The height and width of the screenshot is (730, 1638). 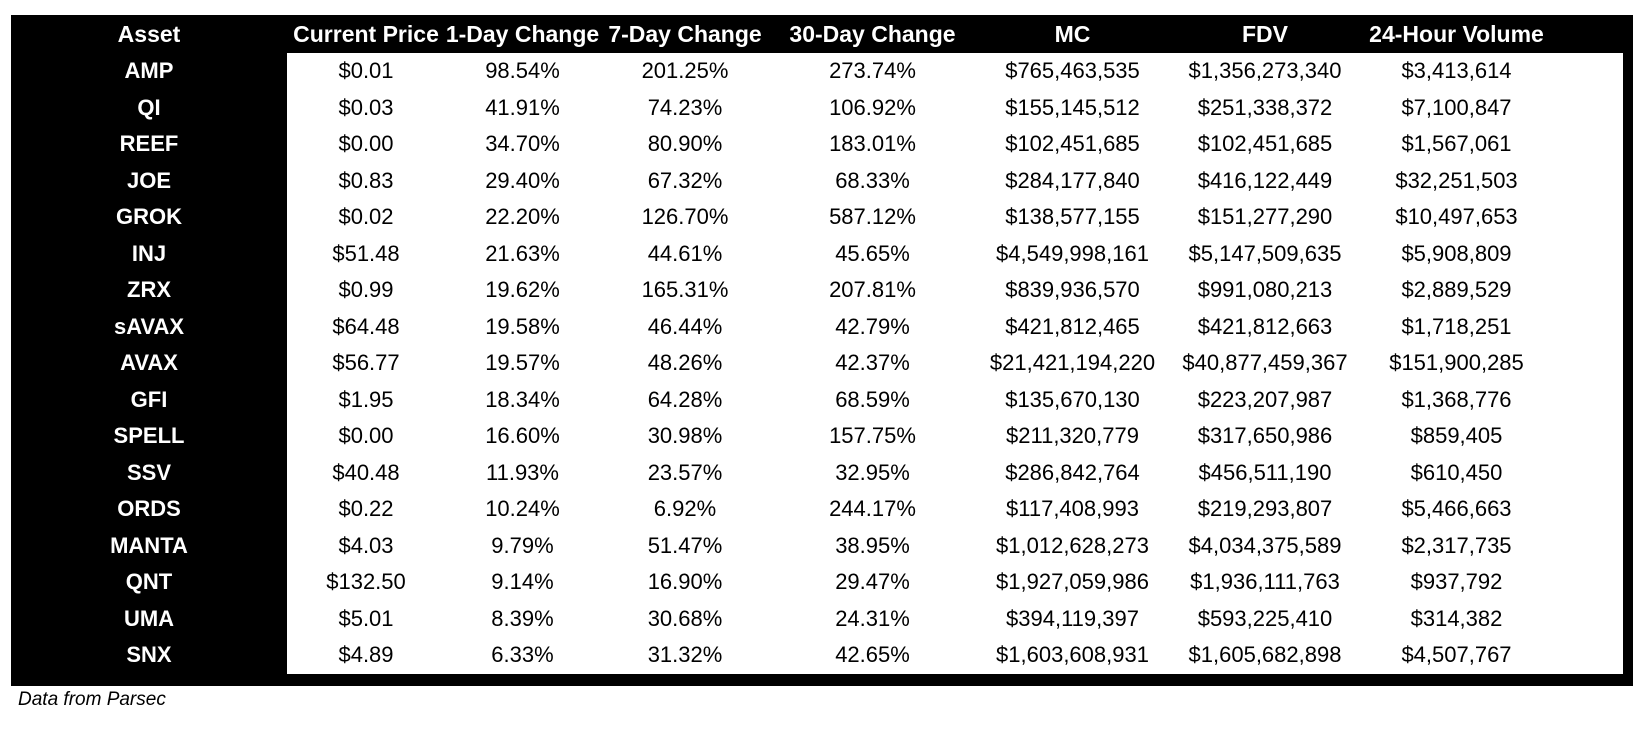 What do you see at coordinates (366, 290) in the screenshot?
I see `current-price-cell: $0.99` at bounding box center [366, 290].